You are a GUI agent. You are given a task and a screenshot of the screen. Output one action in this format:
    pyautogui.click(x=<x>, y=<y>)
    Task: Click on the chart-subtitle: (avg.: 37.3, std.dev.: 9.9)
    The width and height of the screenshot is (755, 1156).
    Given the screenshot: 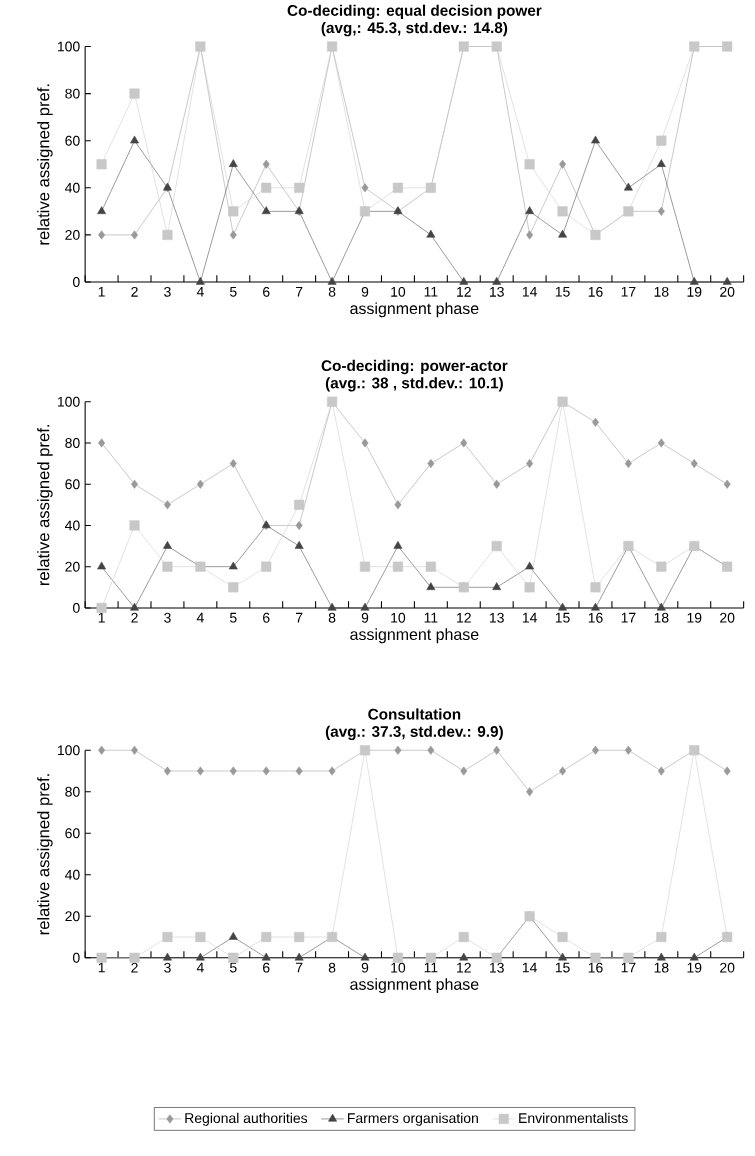 What is the action you would take?
    pyautogui.click(x=414, y=733)
    